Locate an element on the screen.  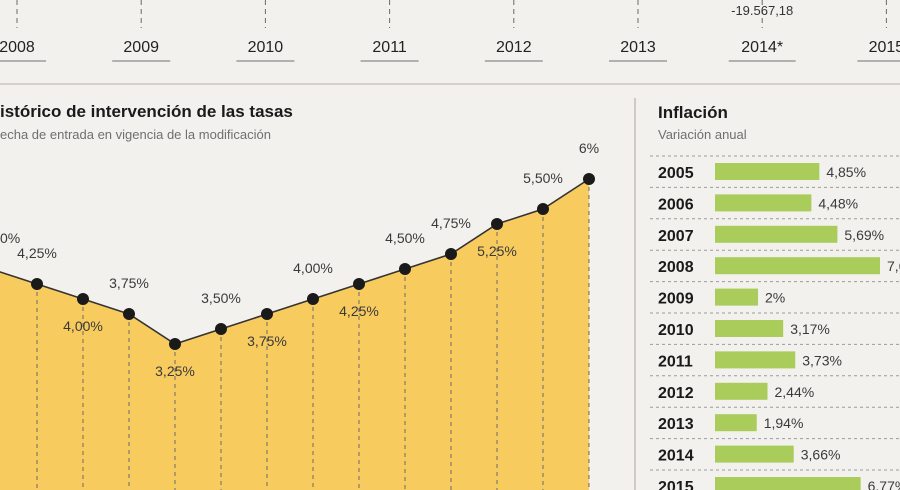
inflation-value-label: 4,85% is located at coordinates (846, 172).